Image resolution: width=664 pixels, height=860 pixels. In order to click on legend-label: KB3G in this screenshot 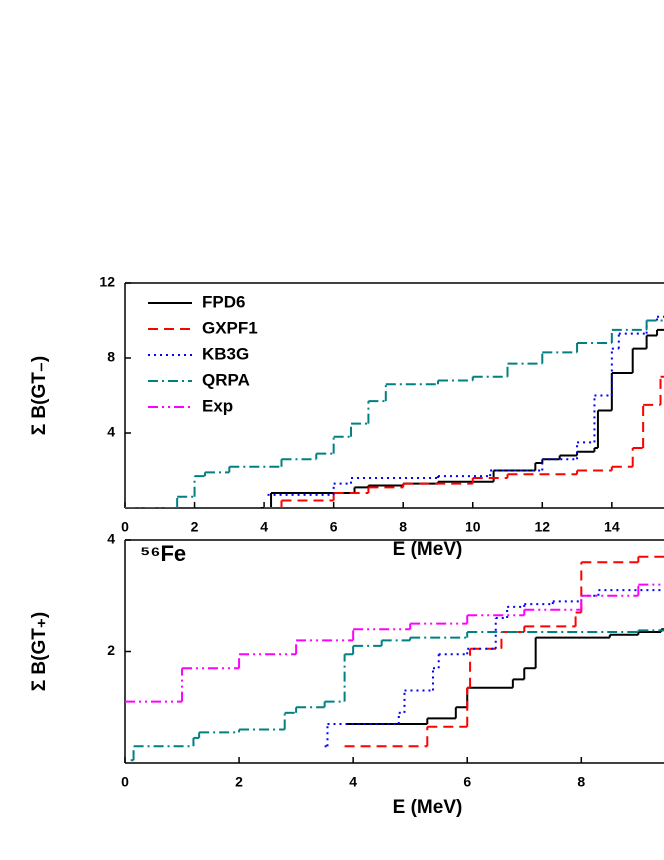, I will do `click(225, 353)`.